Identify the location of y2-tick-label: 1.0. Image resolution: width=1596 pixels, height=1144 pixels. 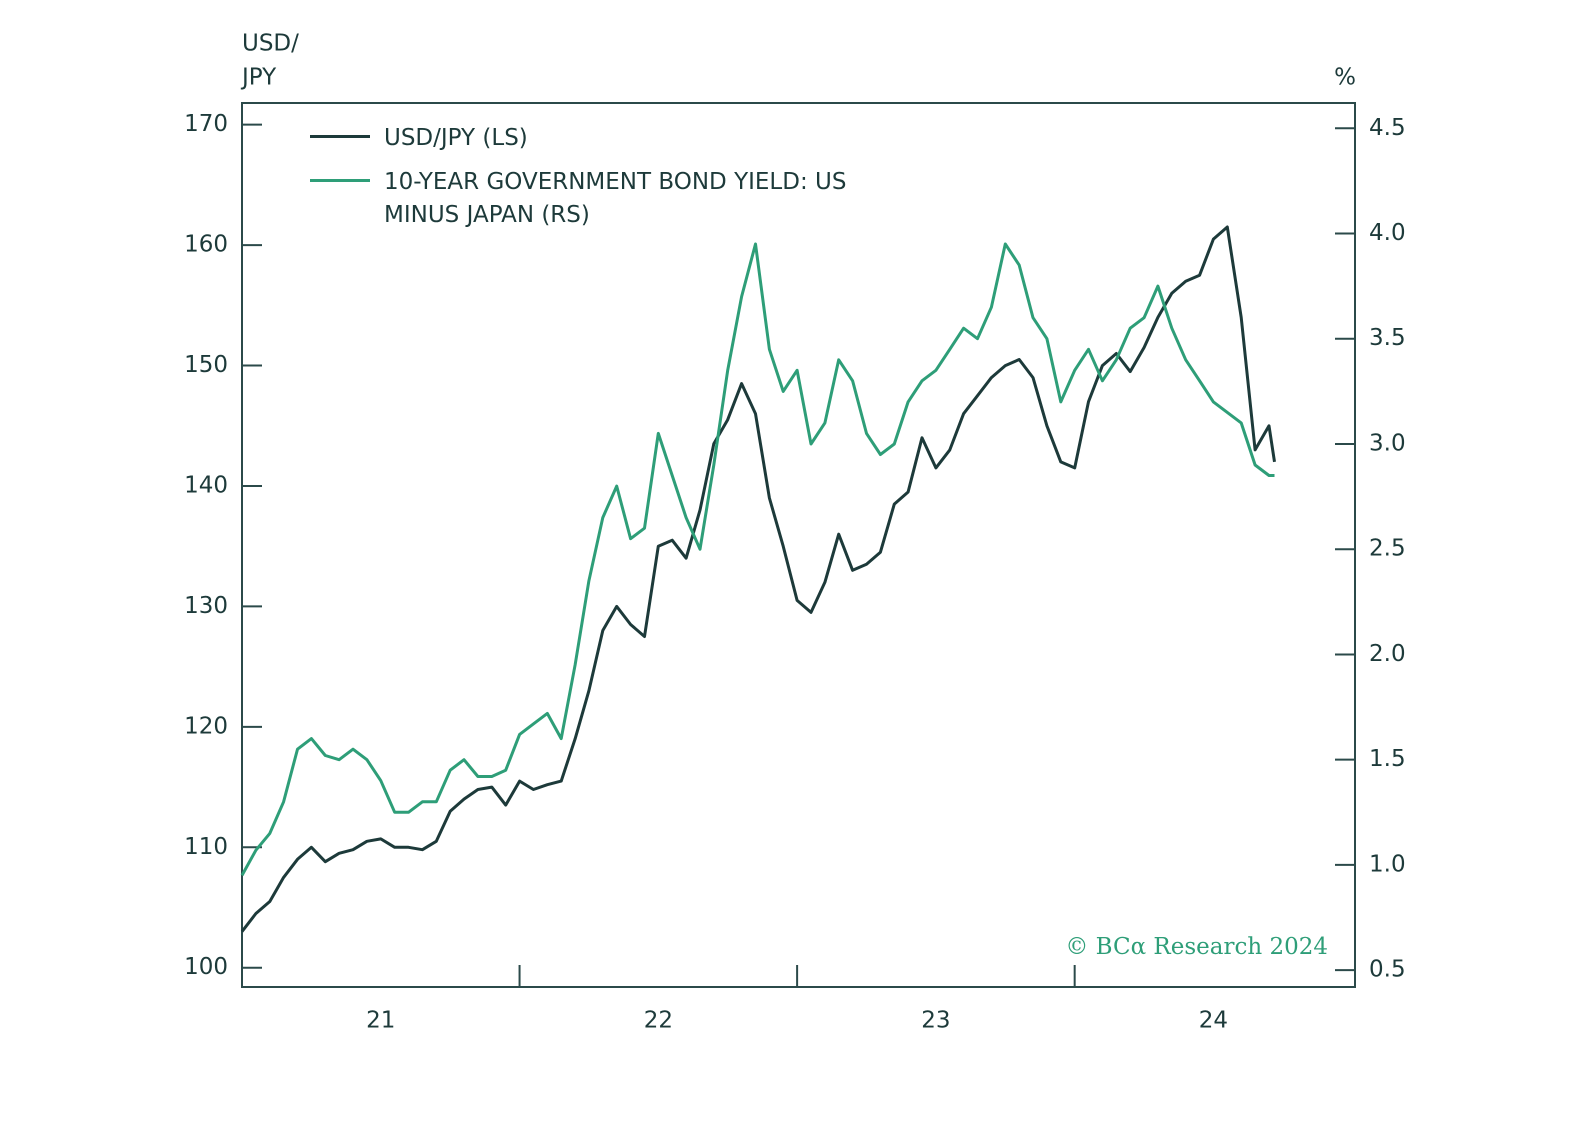
(1387, 864).